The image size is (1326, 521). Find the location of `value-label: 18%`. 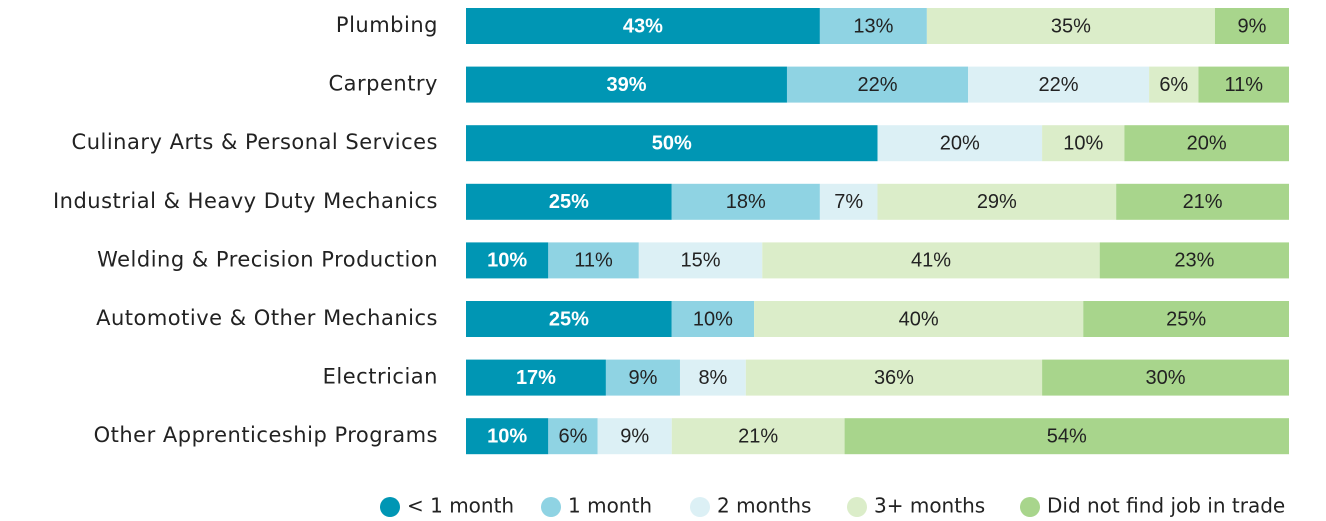

value-label: 18% is located at coordinates (746, 202).